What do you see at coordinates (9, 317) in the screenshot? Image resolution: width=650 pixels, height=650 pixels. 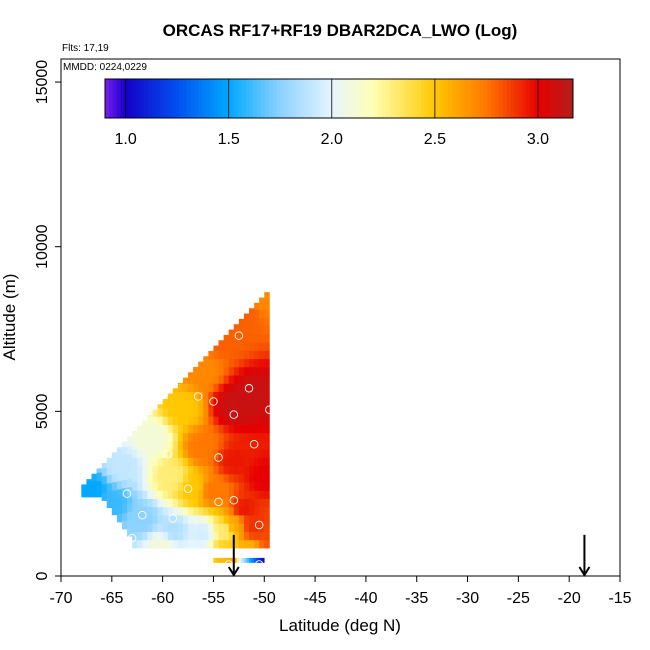 I see `y-axis-label: Altitude (m)` at bounding box center [9, 317].